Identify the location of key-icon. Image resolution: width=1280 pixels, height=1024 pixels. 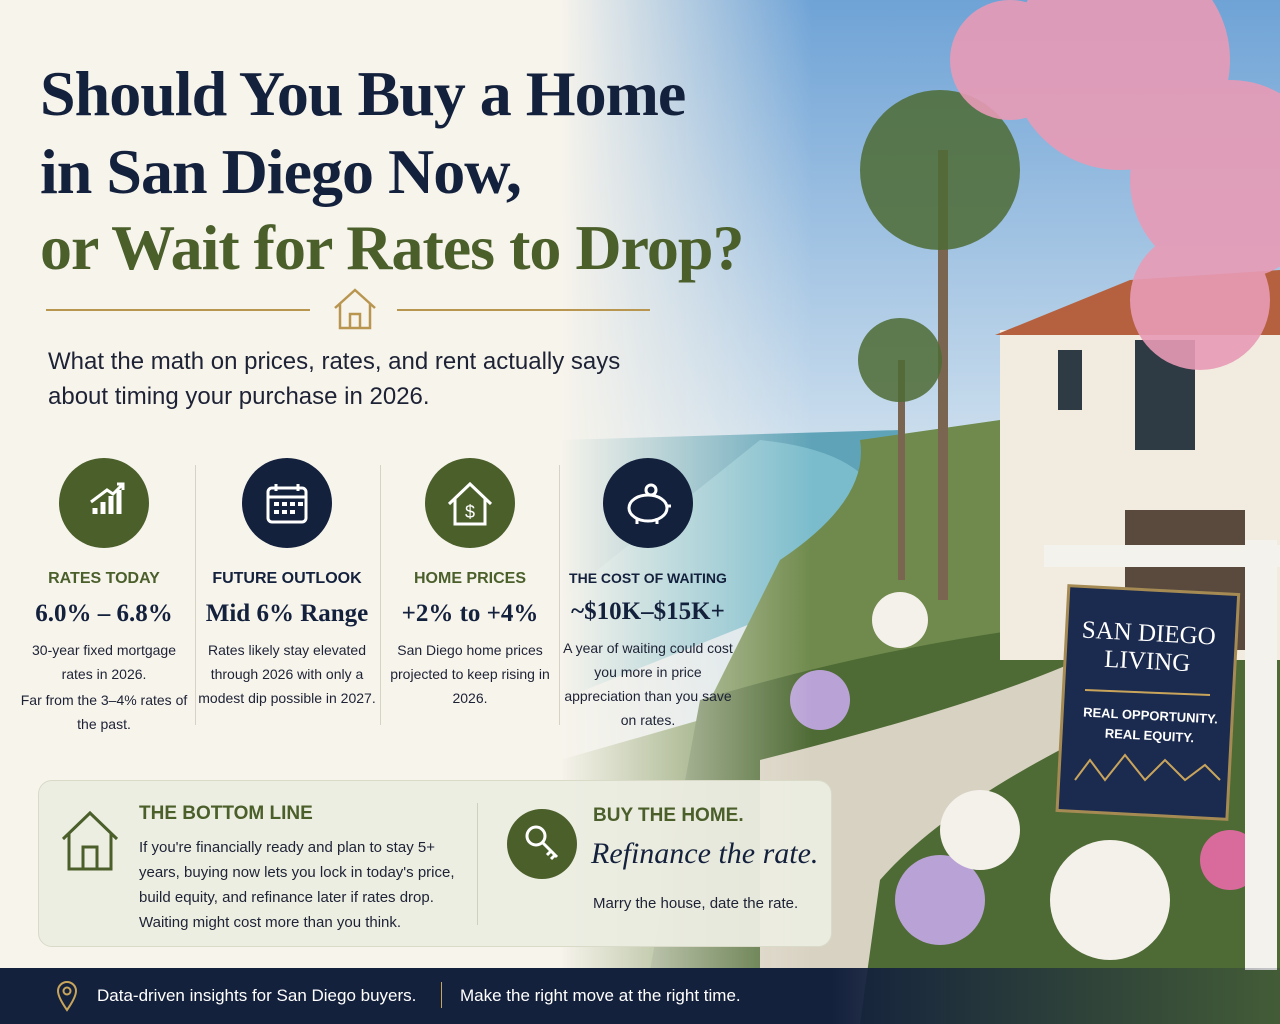
(542, 844).